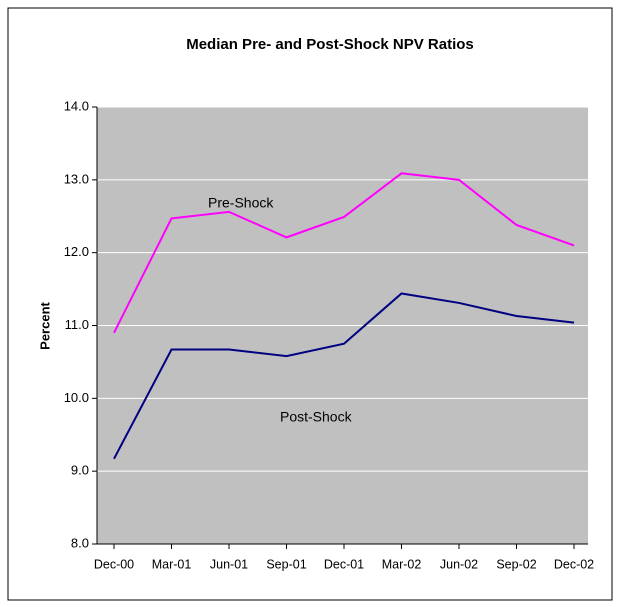  I want to click on y-axis-label: Percent, so click(44, 325).